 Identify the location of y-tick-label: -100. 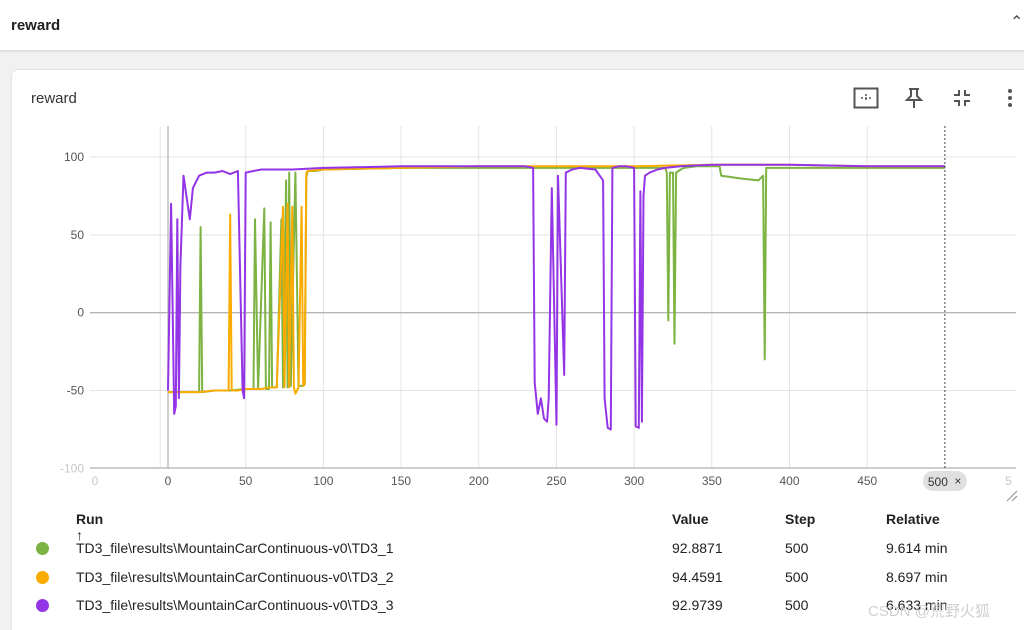
(72, 468).